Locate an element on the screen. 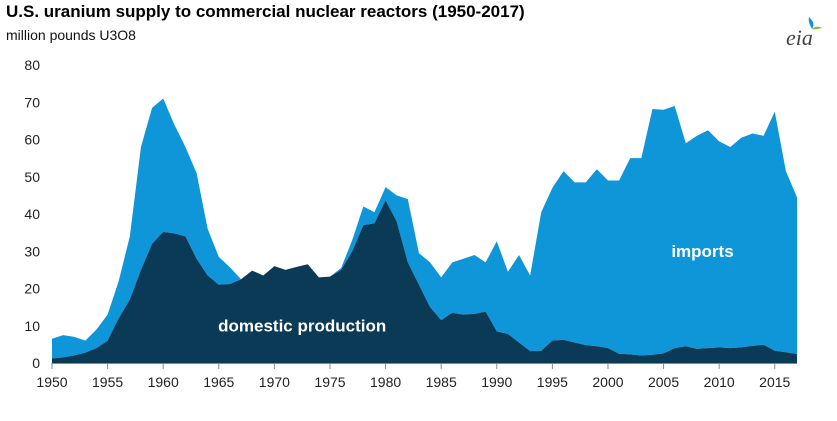 This screenshot has width=837, height=421. x-tick-label: 1960 is located at coordinates (163, 382).